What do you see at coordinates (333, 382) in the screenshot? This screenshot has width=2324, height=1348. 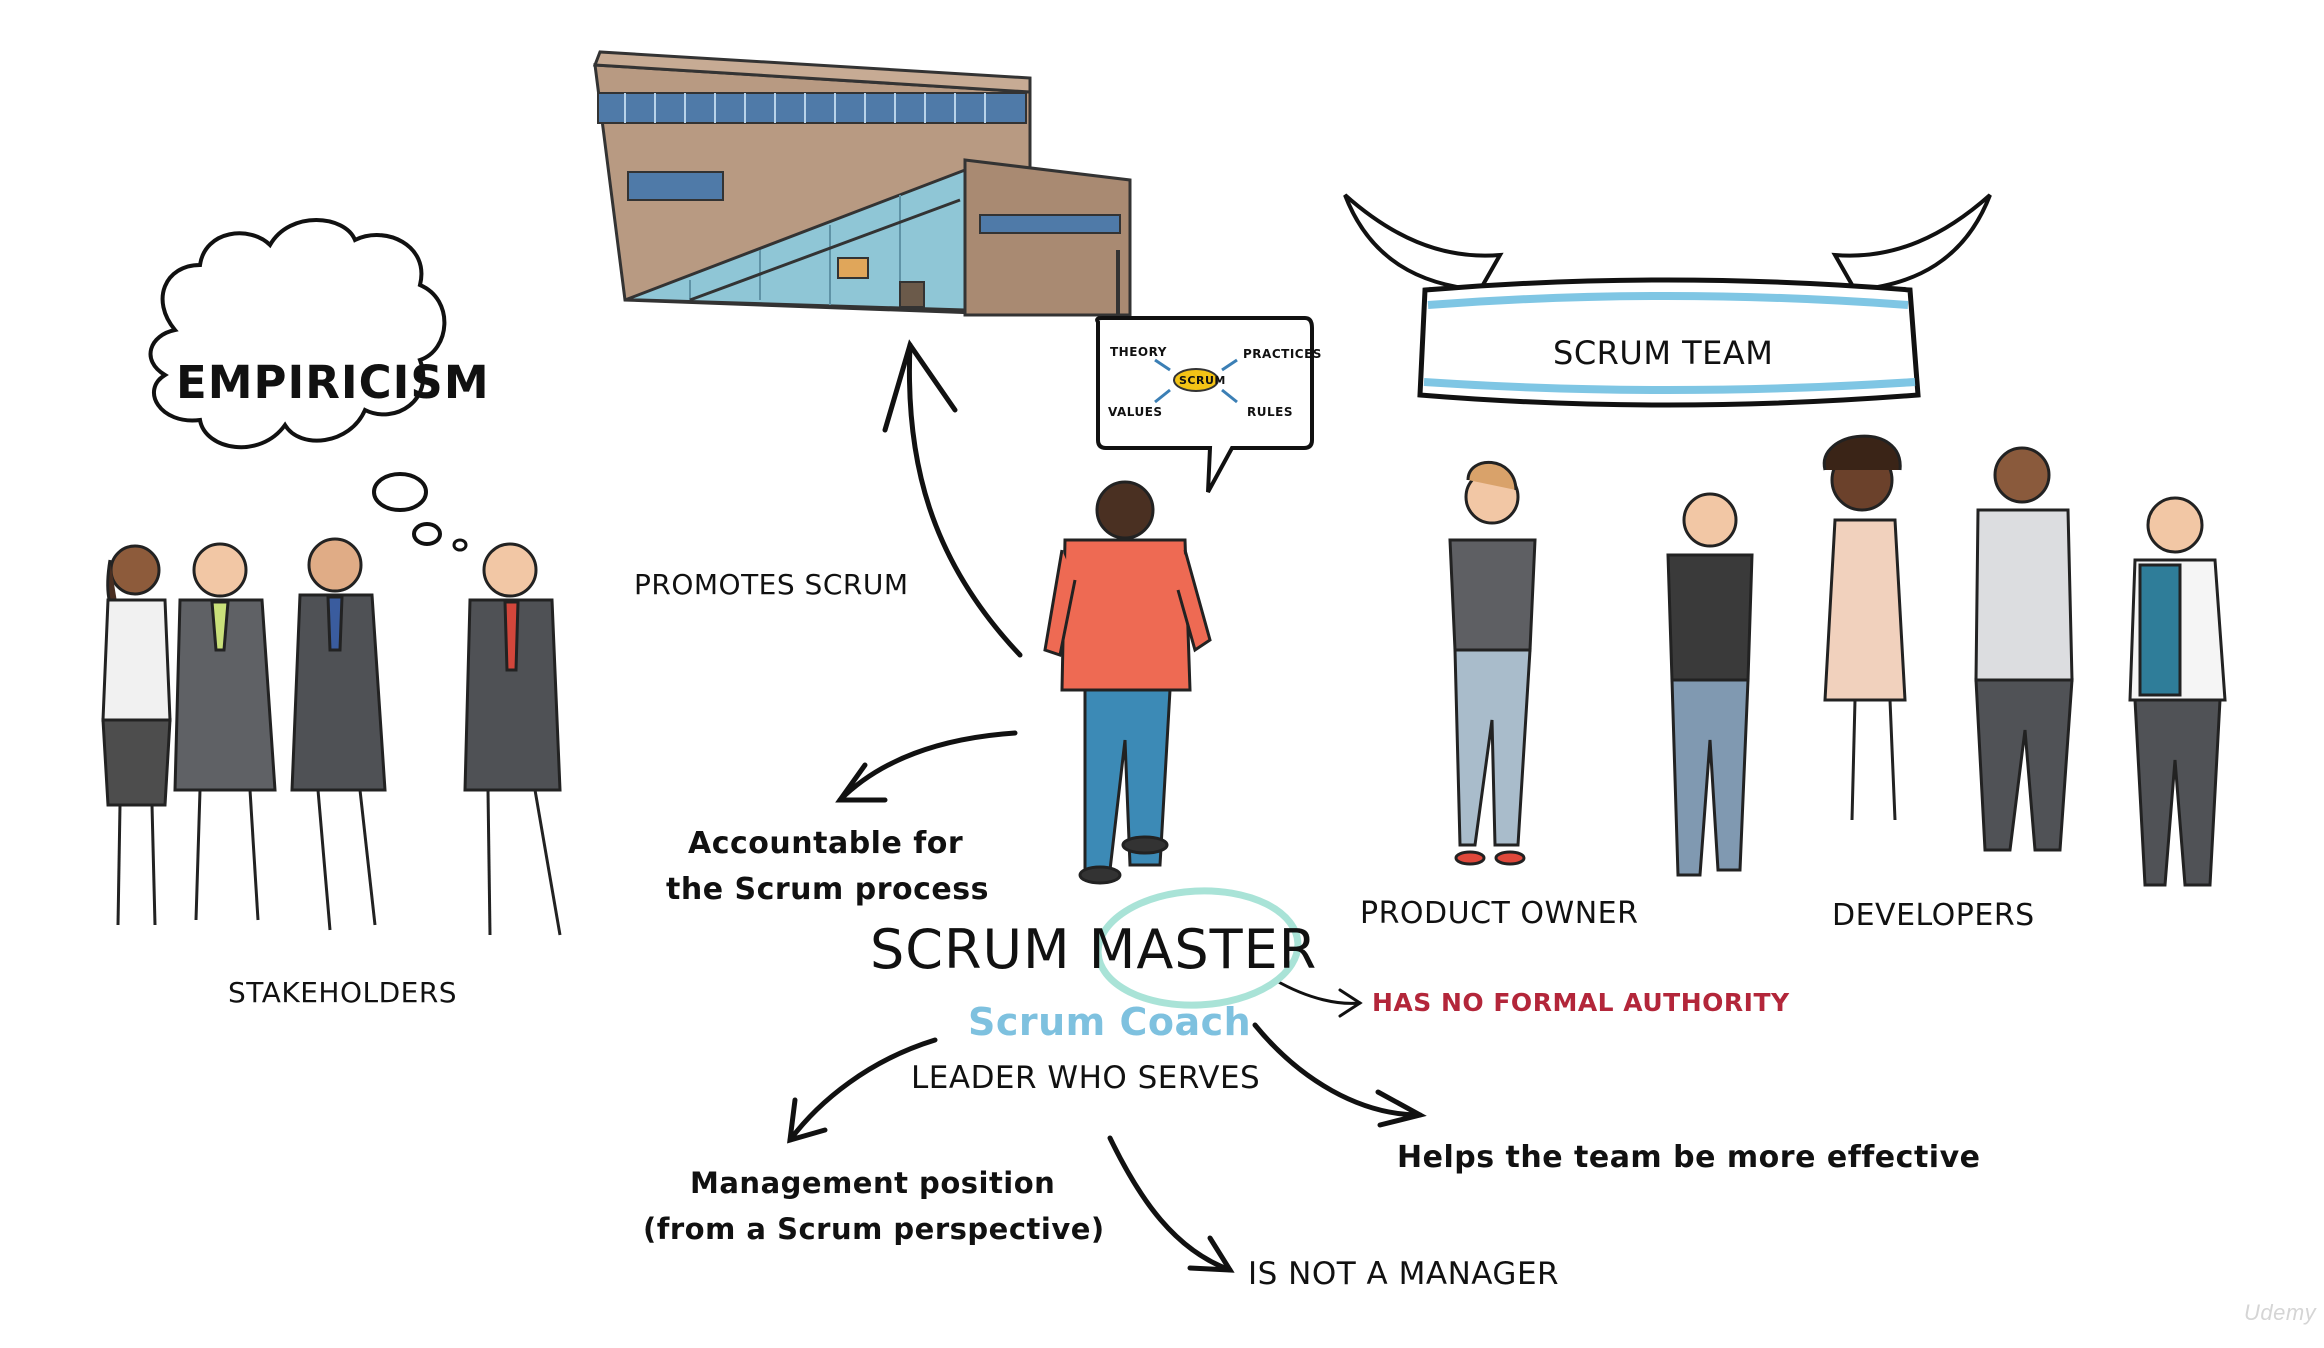 I see `empiricism-text: EMPIRICISM` at bounding box center [333, 382].